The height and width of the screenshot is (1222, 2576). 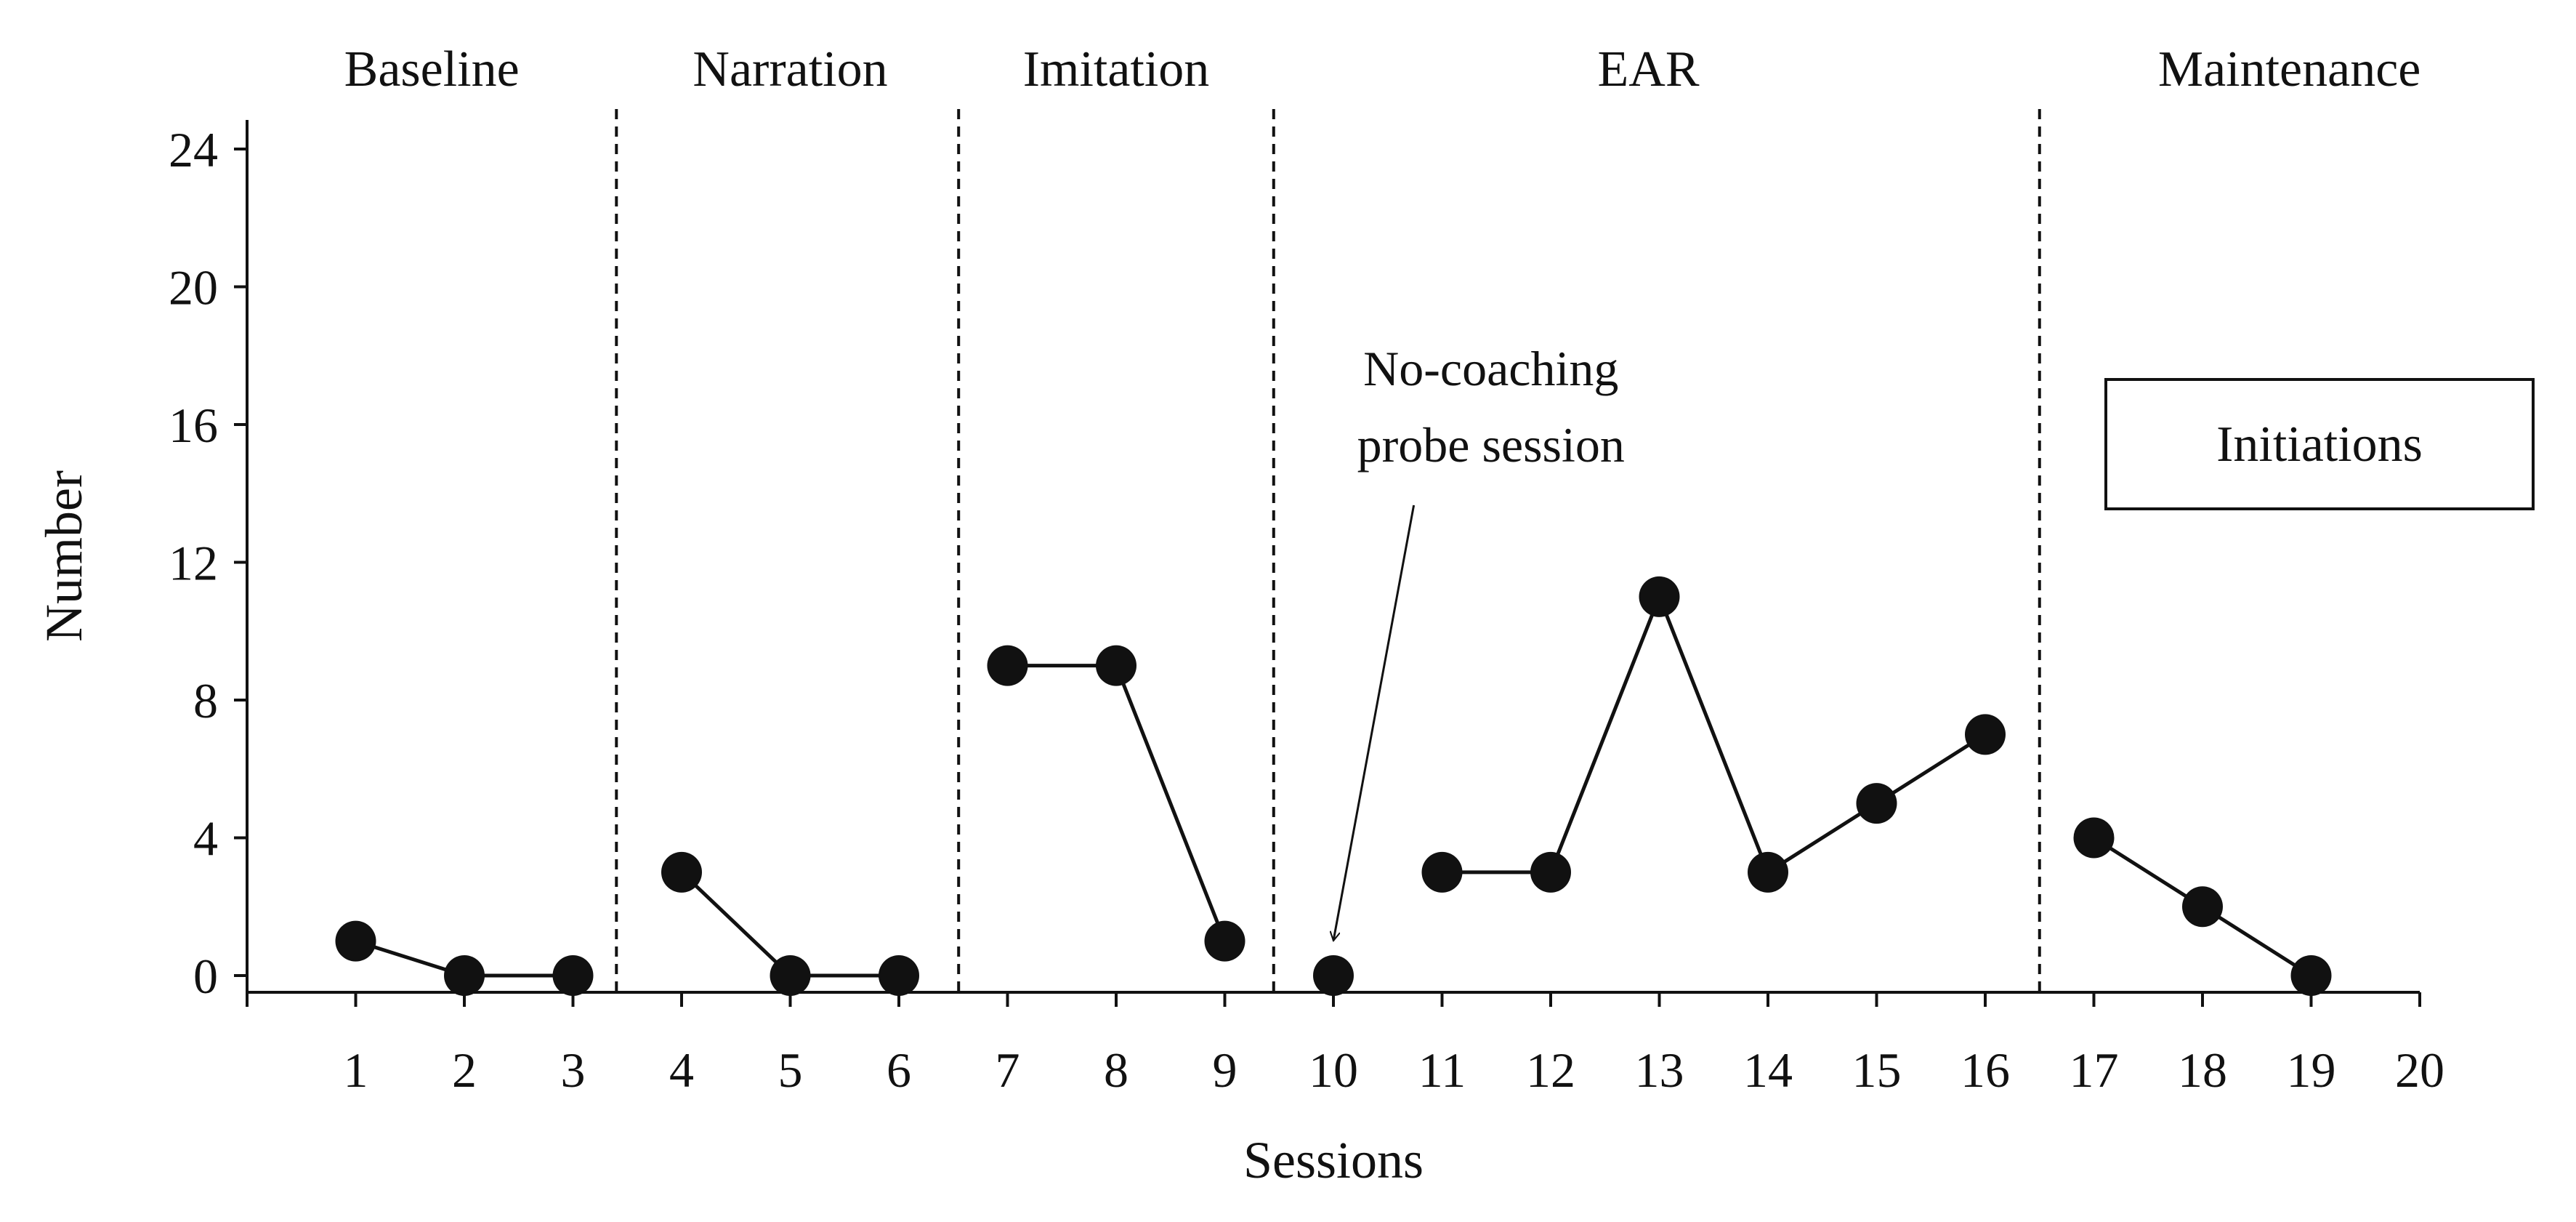 What do you see at coordinates (2289, 69) in the screenshot?
I see `phase-label: Maintenance` at bounding box center [2289, 69].